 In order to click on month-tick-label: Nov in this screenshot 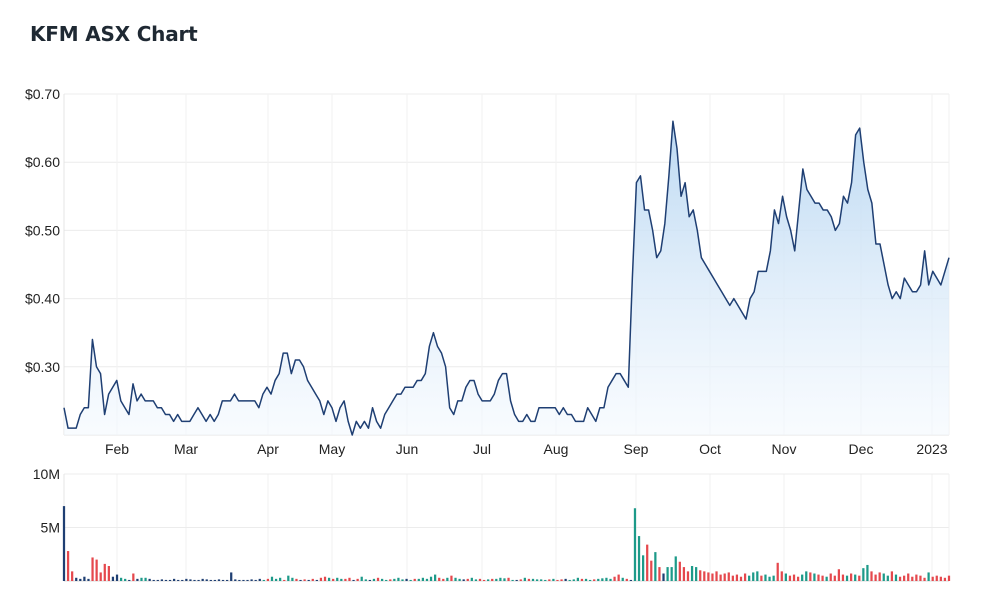, I will do `click(784, 449)`.